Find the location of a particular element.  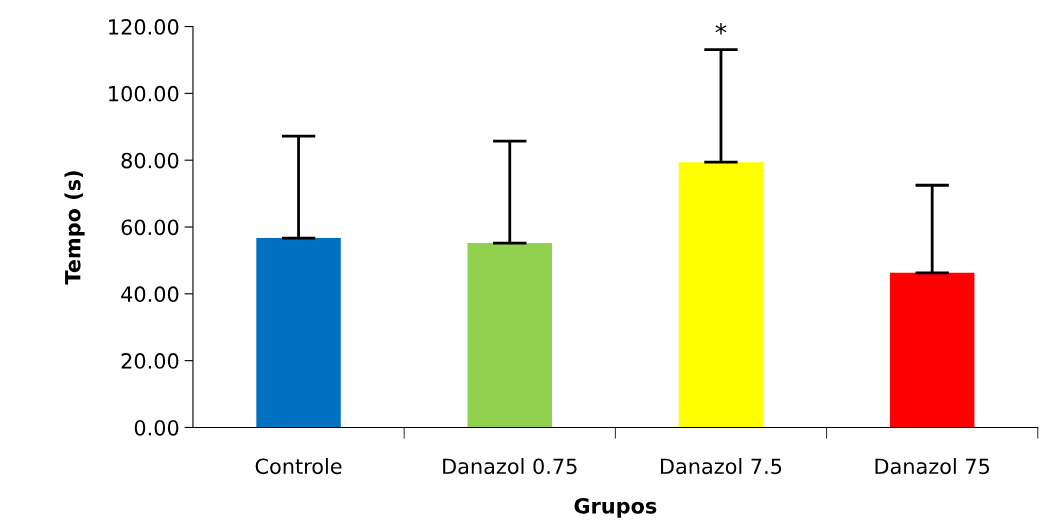

y-tick-label: 20.00 is located at coordinates (150, 361).